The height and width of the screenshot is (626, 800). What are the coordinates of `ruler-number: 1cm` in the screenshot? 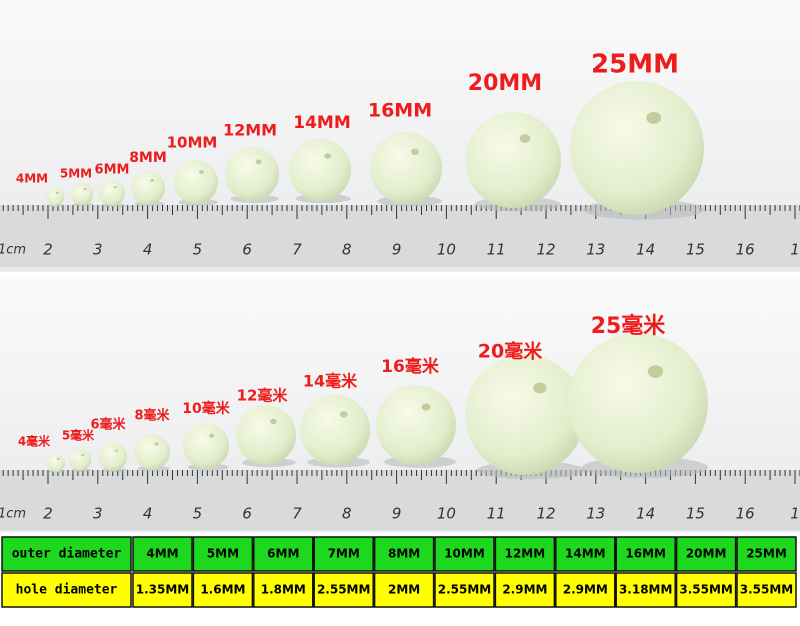 It's located at (13, 514).